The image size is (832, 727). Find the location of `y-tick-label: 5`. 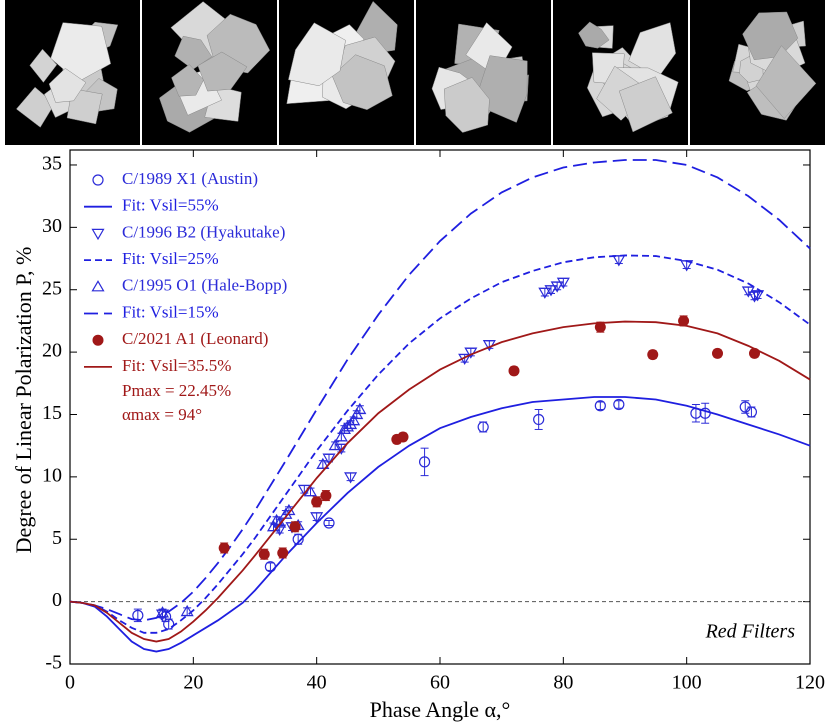

y-tick-label: 5 is located at coordinates (57, 538).